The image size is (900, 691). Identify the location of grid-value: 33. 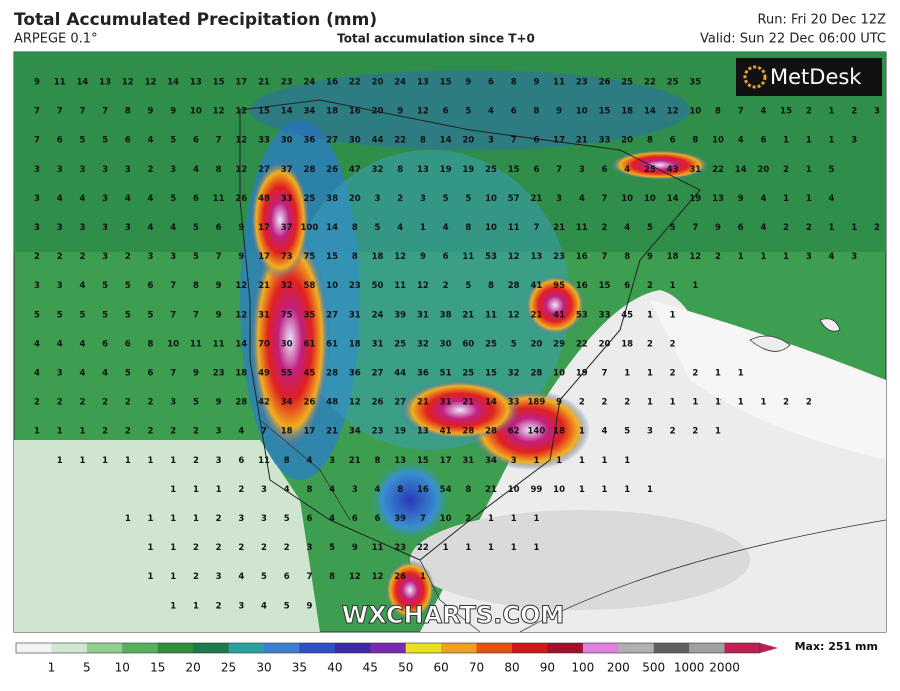
(605, 141).